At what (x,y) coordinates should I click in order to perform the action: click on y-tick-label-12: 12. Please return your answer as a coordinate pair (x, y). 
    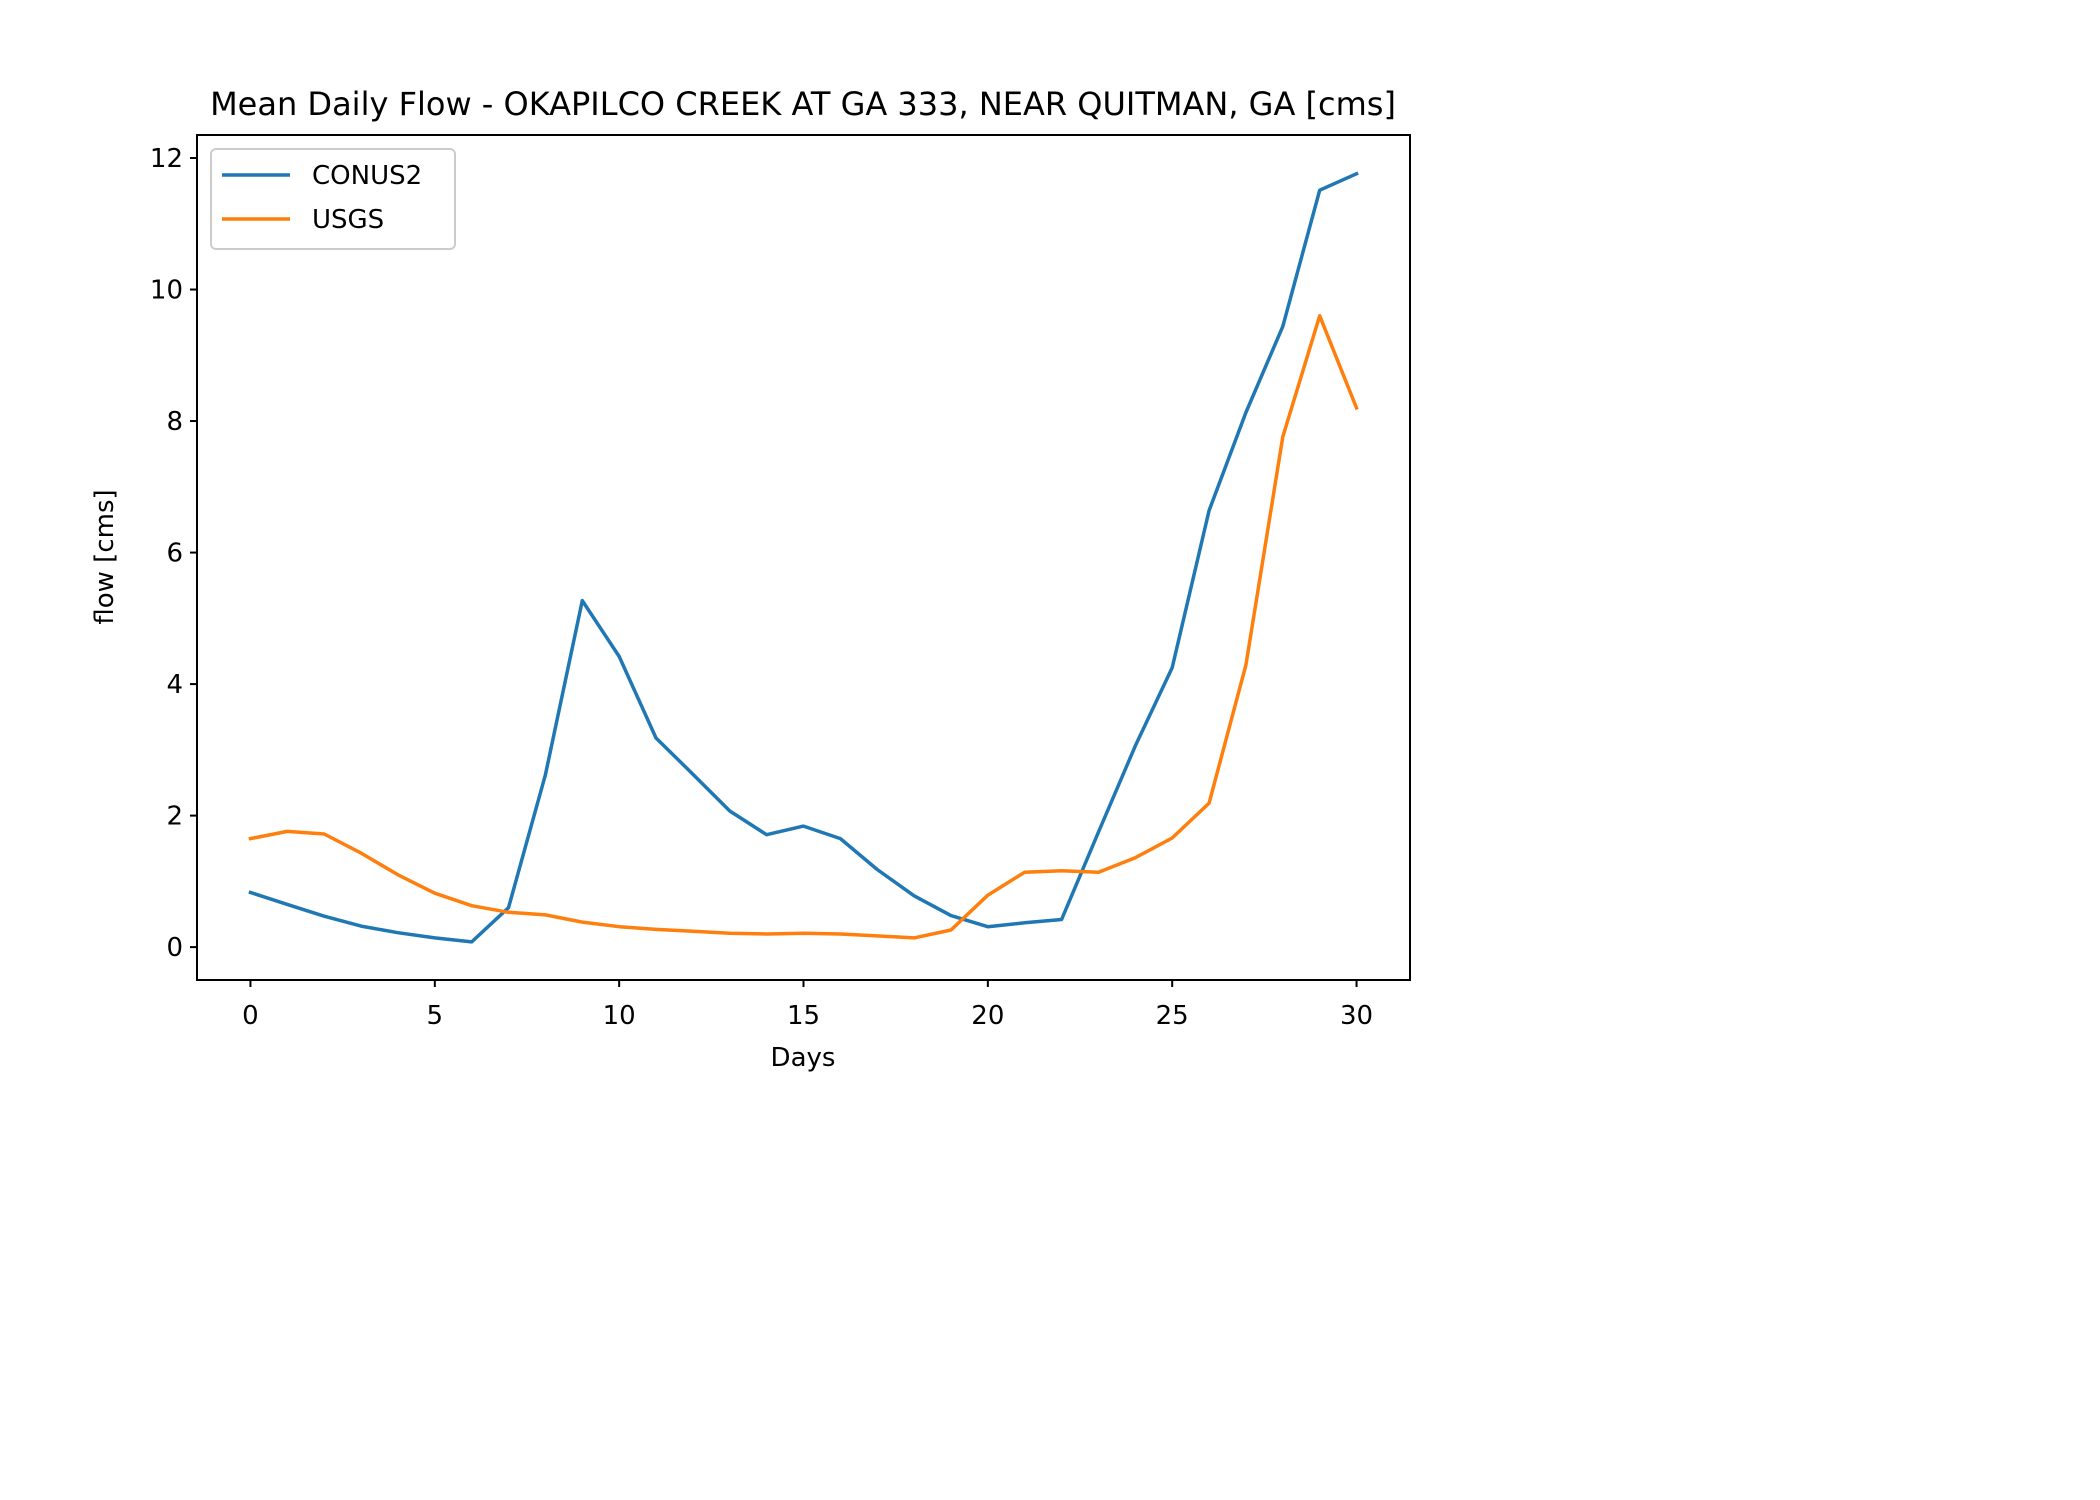
    Looking at the image, I should click on (166, 159).